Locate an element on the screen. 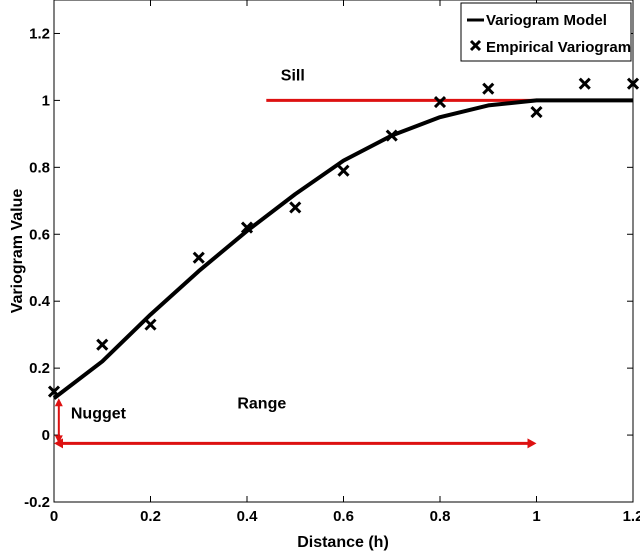 The image size is (640, 558). sill-label: Sill is located at coordinates (293, 75).